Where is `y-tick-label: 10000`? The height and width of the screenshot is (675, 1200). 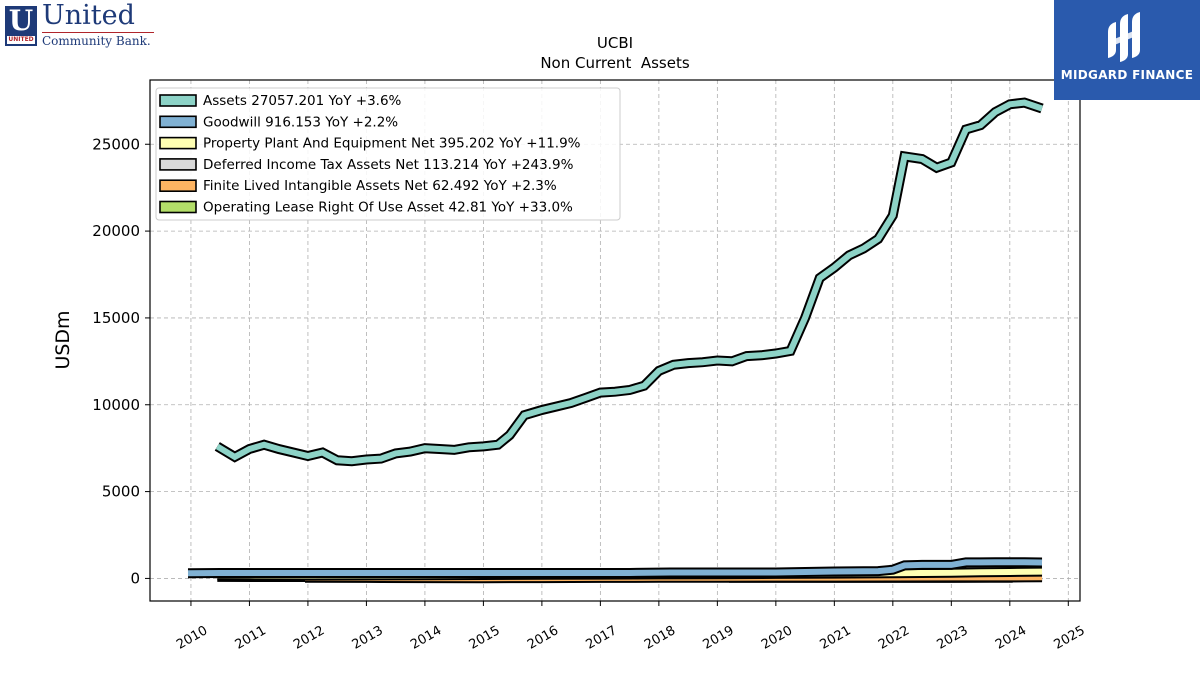
y-tick-label: 10000 is located at coordinates (116, 405).